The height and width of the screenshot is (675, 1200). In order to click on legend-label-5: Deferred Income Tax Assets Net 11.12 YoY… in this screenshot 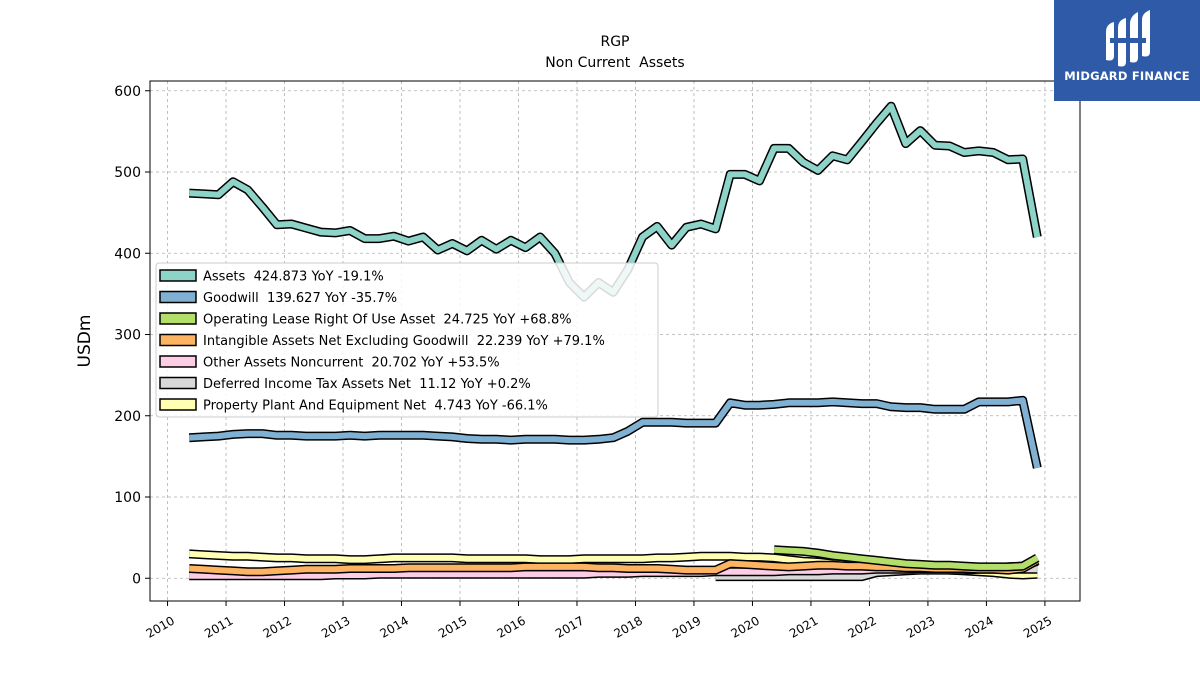, I will do `click(367, 384)`.